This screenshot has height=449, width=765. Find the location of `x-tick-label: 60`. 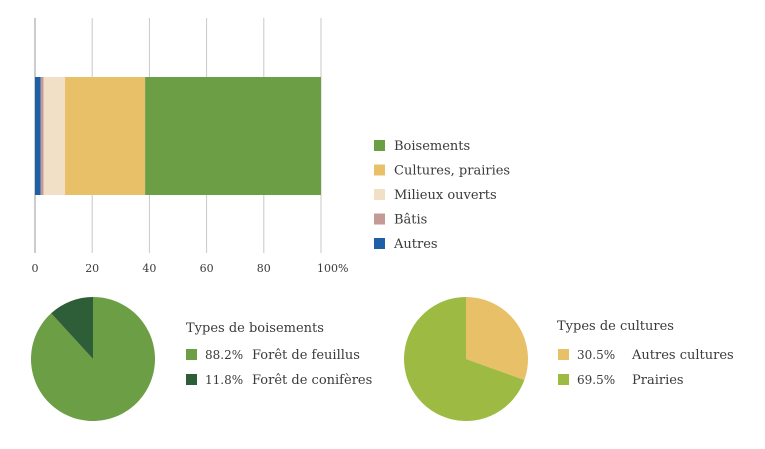

x-tick-label: 60 is located at coordinates (207, 268).